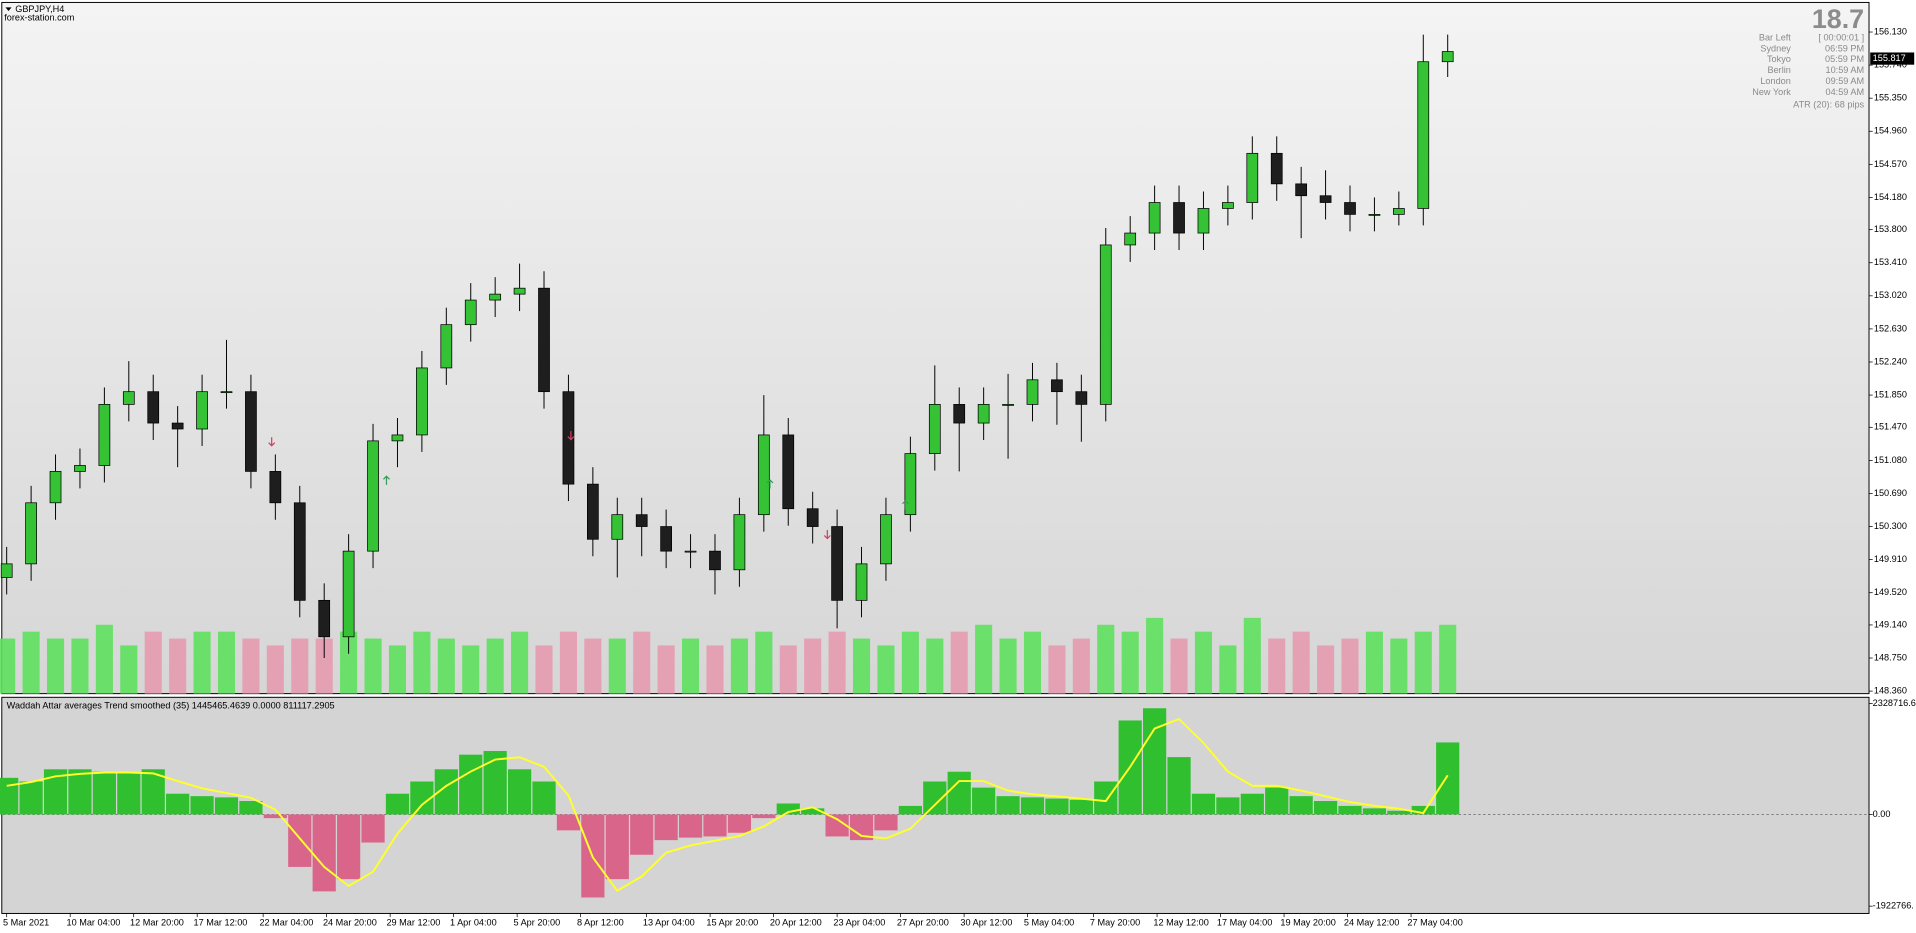 This screenshot has width=1916, height=933. Describe the element at coordinates (1890, 657) in the screenshot. I see `price-tick-label: 148.750` at that location.